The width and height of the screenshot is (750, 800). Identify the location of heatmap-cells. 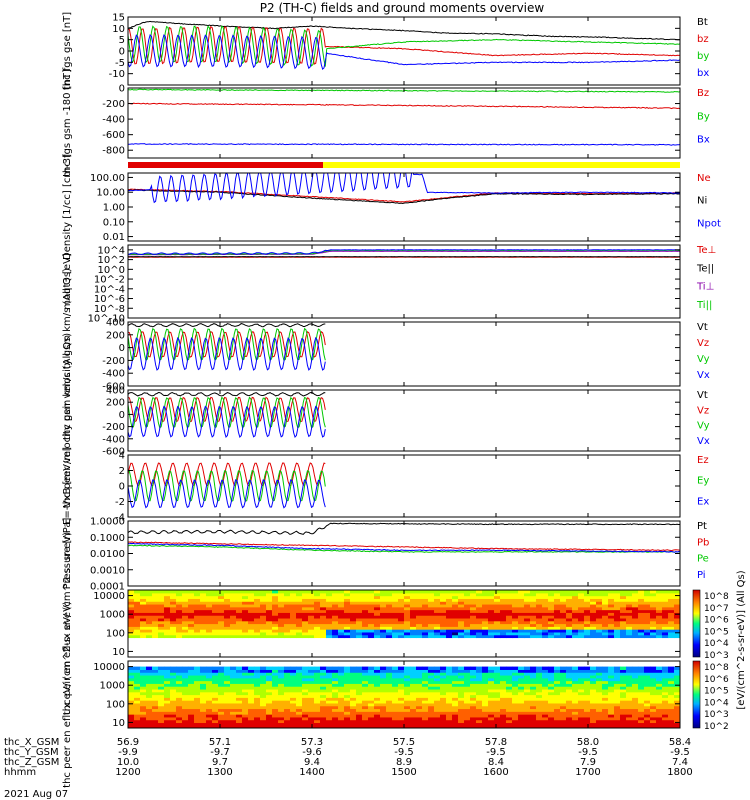
(404, 614).